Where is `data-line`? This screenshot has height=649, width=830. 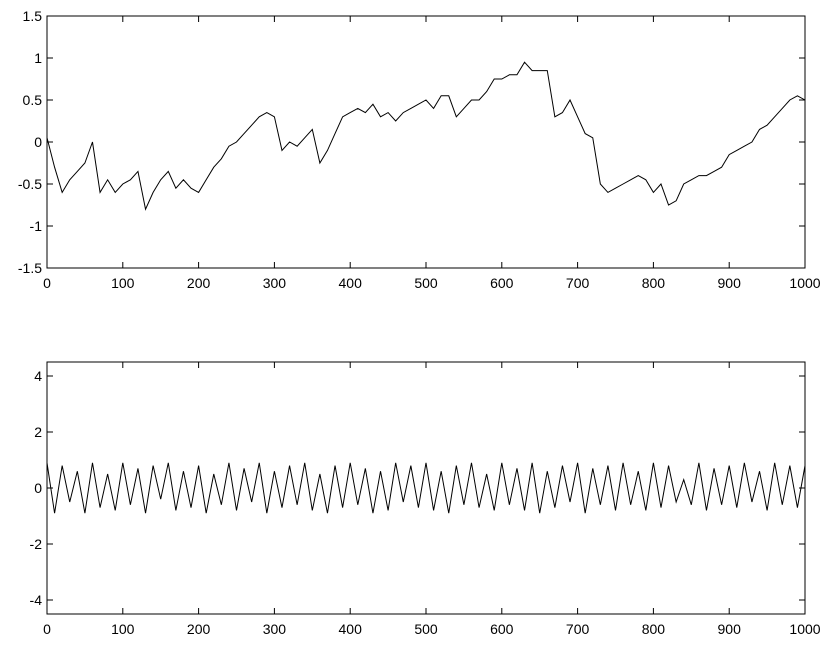
data-line is located at coordinates (426, 488).